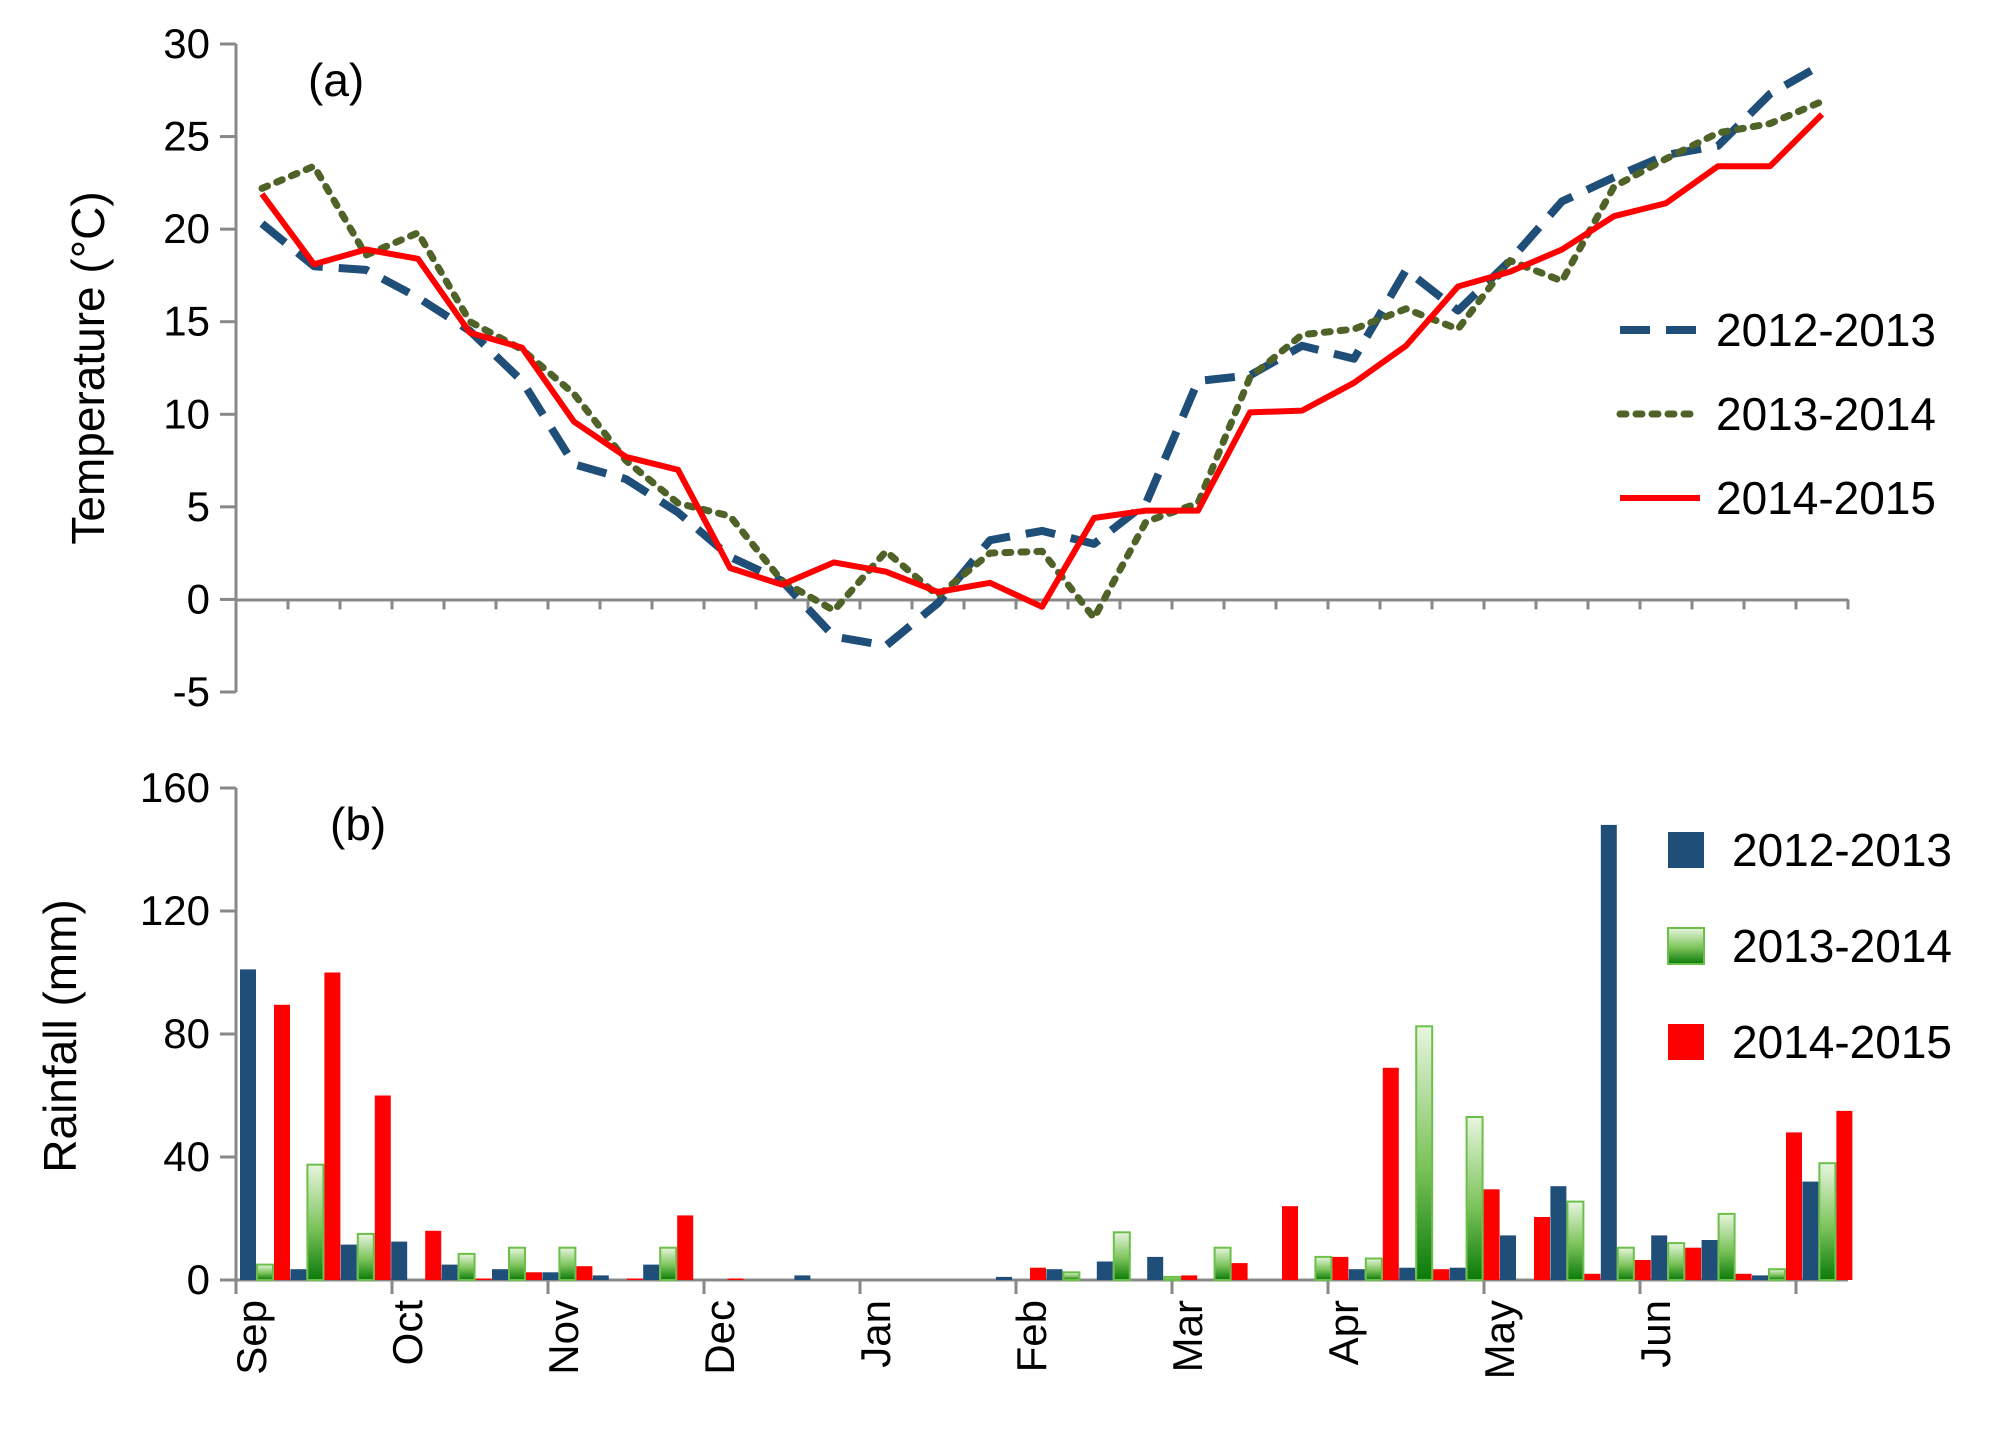 This screenshot has width=2005, height=1430. I want to click on month-label: Feb, so click(1031, 1336).